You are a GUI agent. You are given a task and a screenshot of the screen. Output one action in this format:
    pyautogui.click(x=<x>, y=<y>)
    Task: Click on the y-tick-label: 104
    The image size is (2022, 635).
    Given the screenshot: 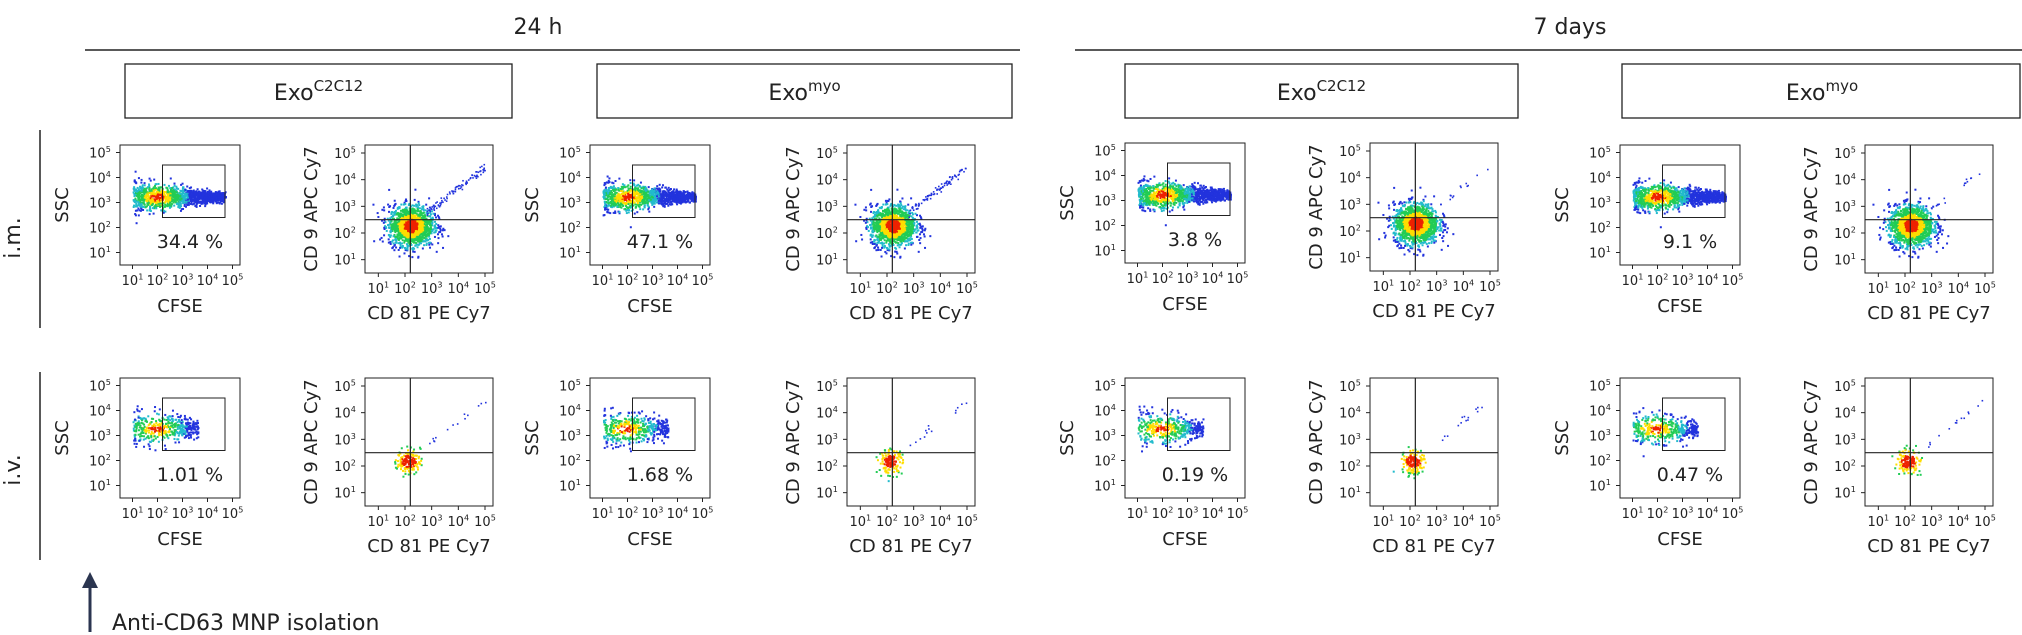 What is the action you would take?
    pyautogui.click(x=345, y=180)
    